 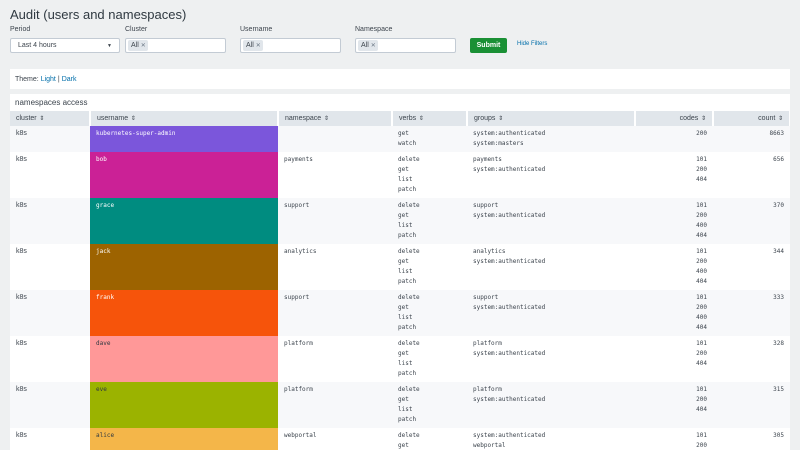 What do you see at coordinates (175, 45) in the screenshot?
I see `cluster-multiselect: All ✕` at bounding box center [175, 45].